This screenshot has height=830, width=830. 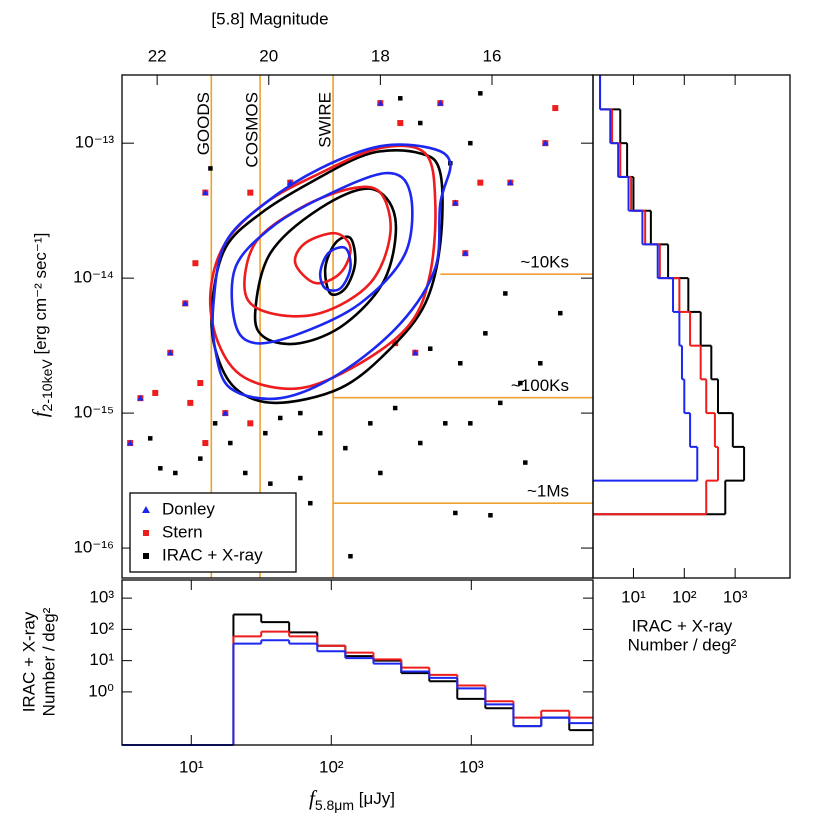 I want to click on y-tick-label: 10⁰, so click(x=101, y=690).